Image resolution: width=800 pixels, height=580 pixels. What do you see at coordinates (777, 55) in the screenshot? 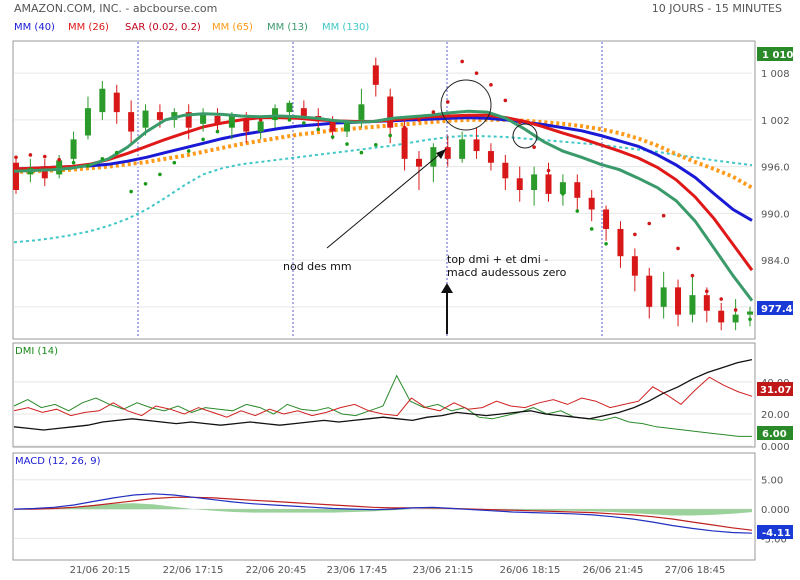
I see `price-high-value: 1 010` at bounding box center [777, 55].